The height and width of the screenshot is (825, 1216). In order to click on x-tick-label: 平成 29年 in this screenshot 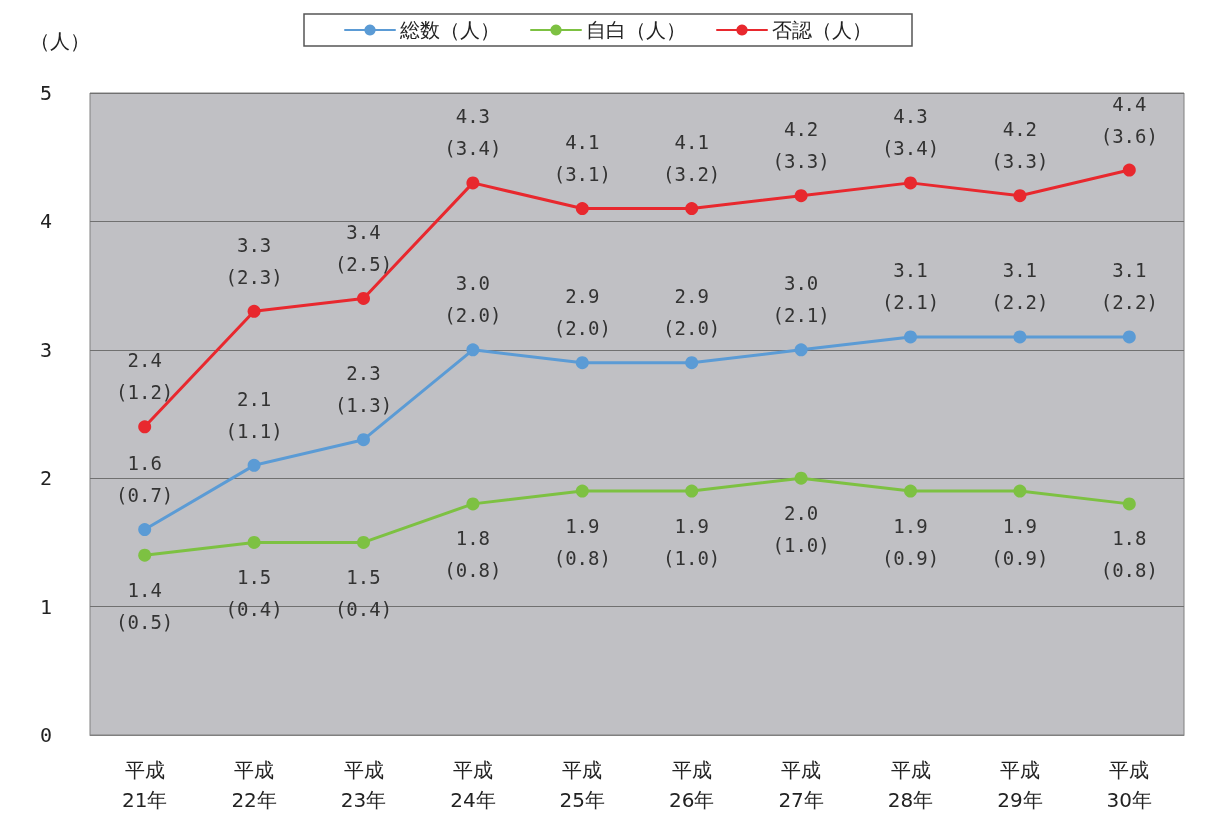, I will do `click(1020, 785)`.